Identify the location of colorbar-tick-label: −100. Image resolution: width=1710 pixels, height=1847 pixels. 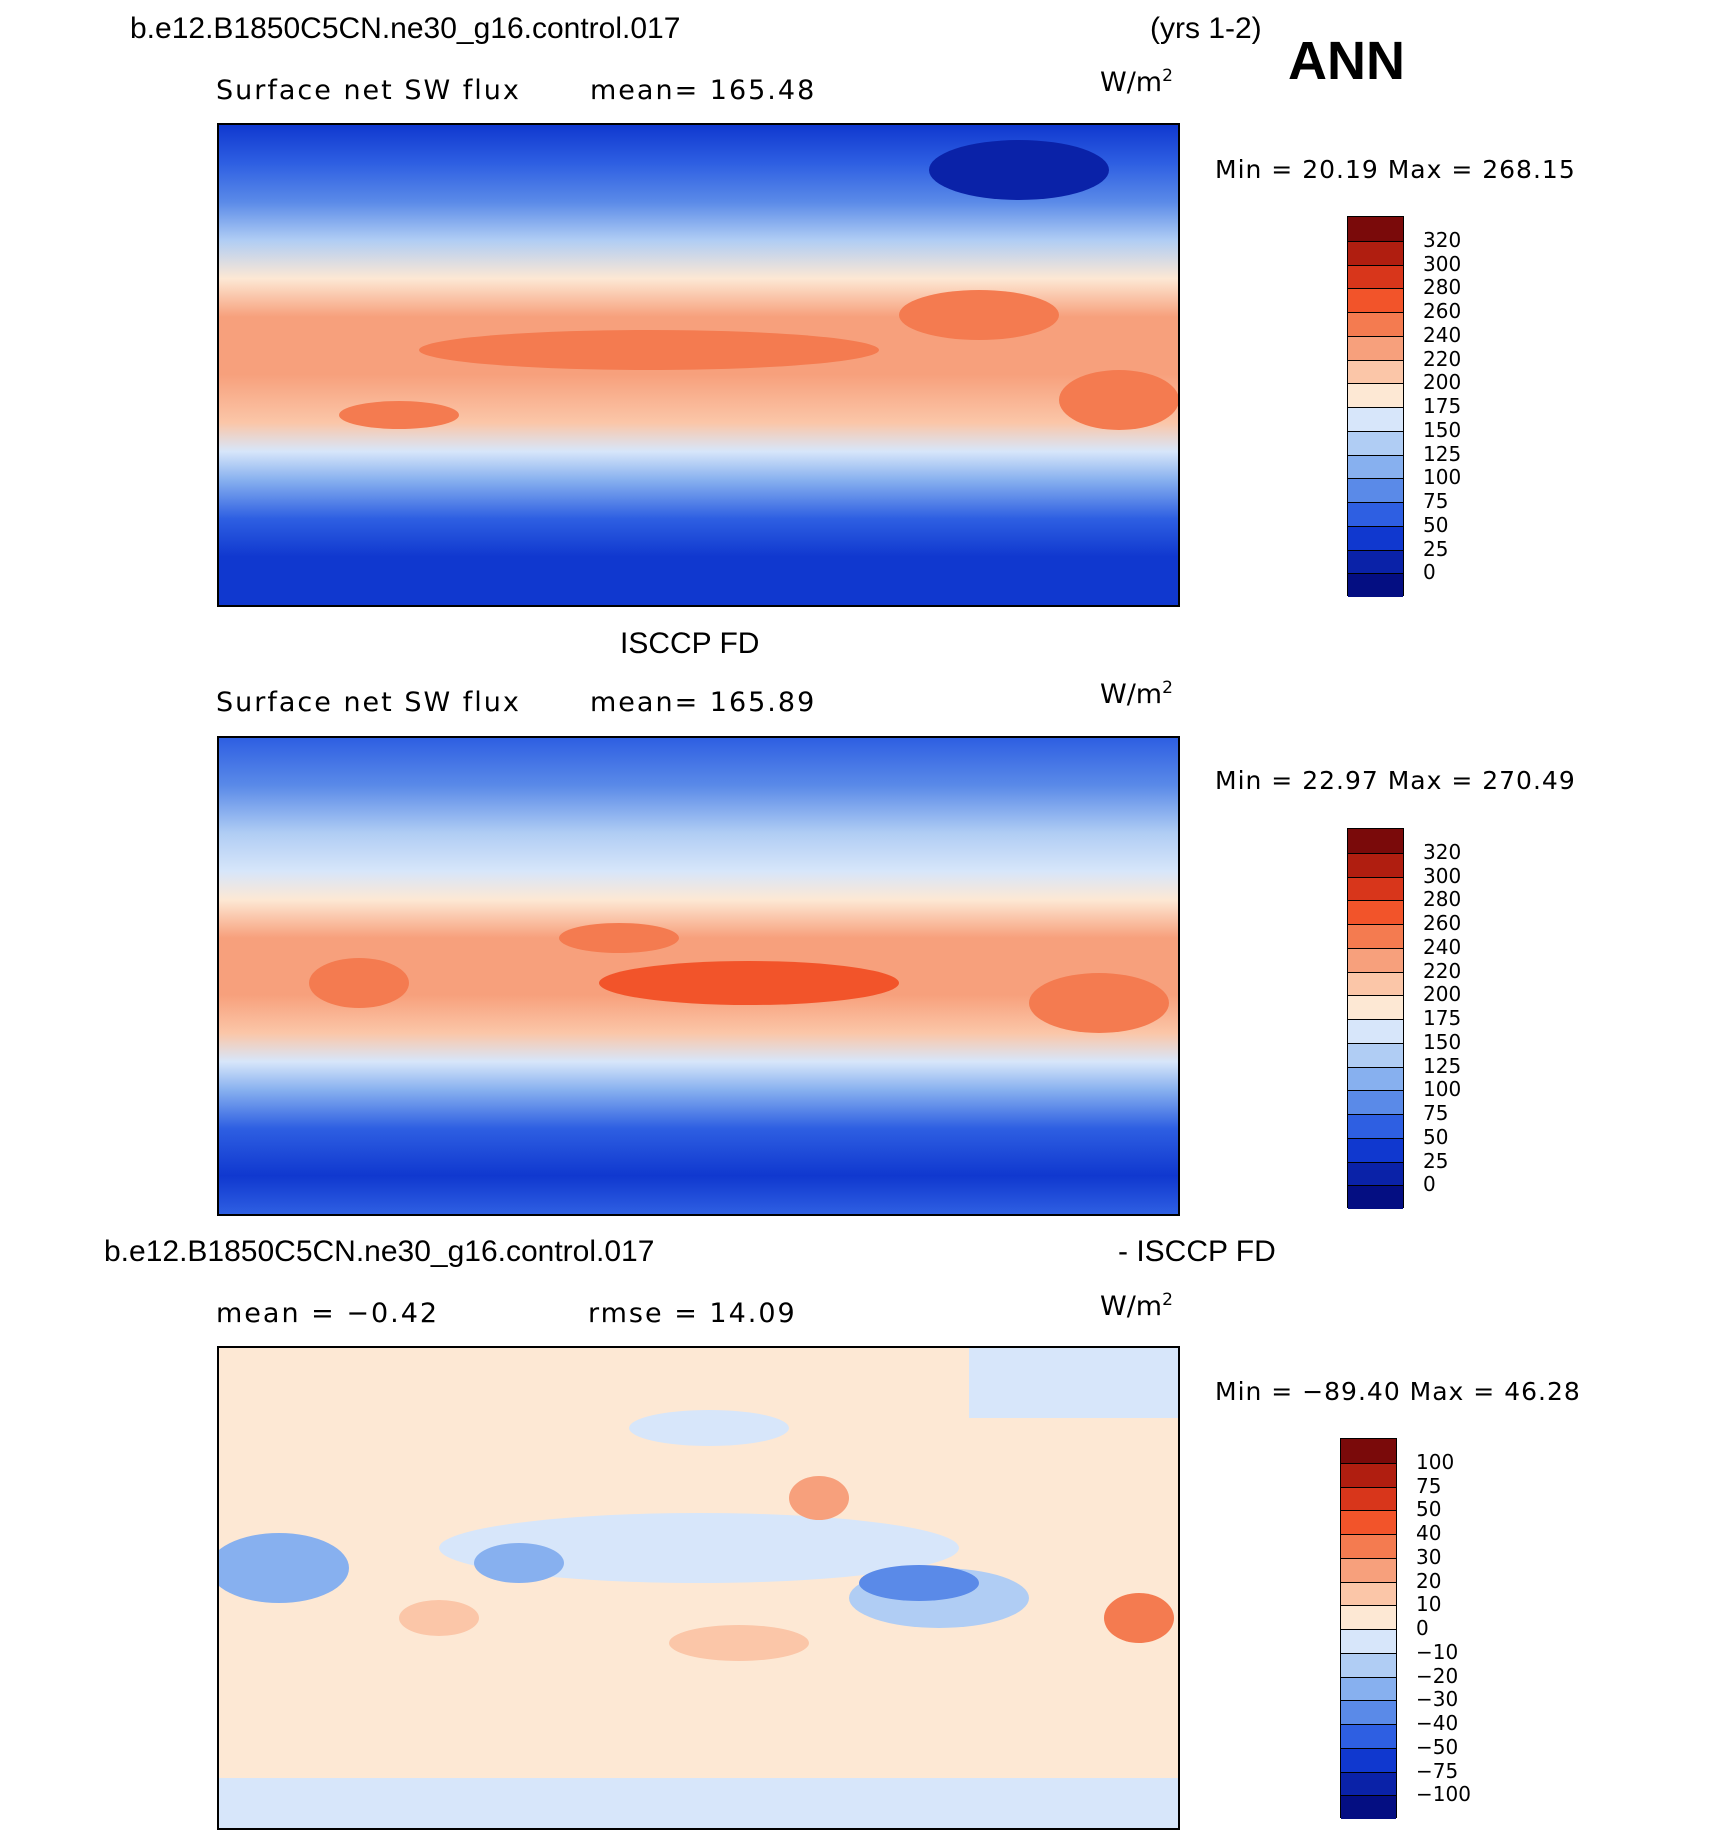
(1443, 1794).